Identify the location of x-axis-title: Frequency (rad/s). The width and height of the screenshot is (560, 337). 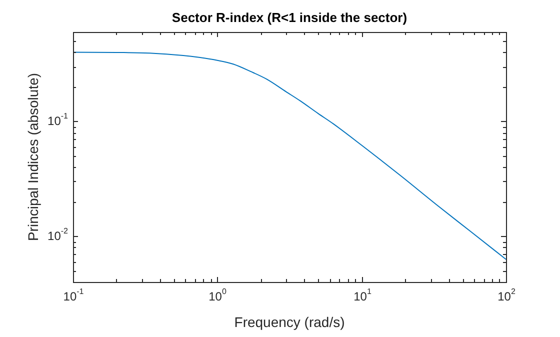
(289, 322).